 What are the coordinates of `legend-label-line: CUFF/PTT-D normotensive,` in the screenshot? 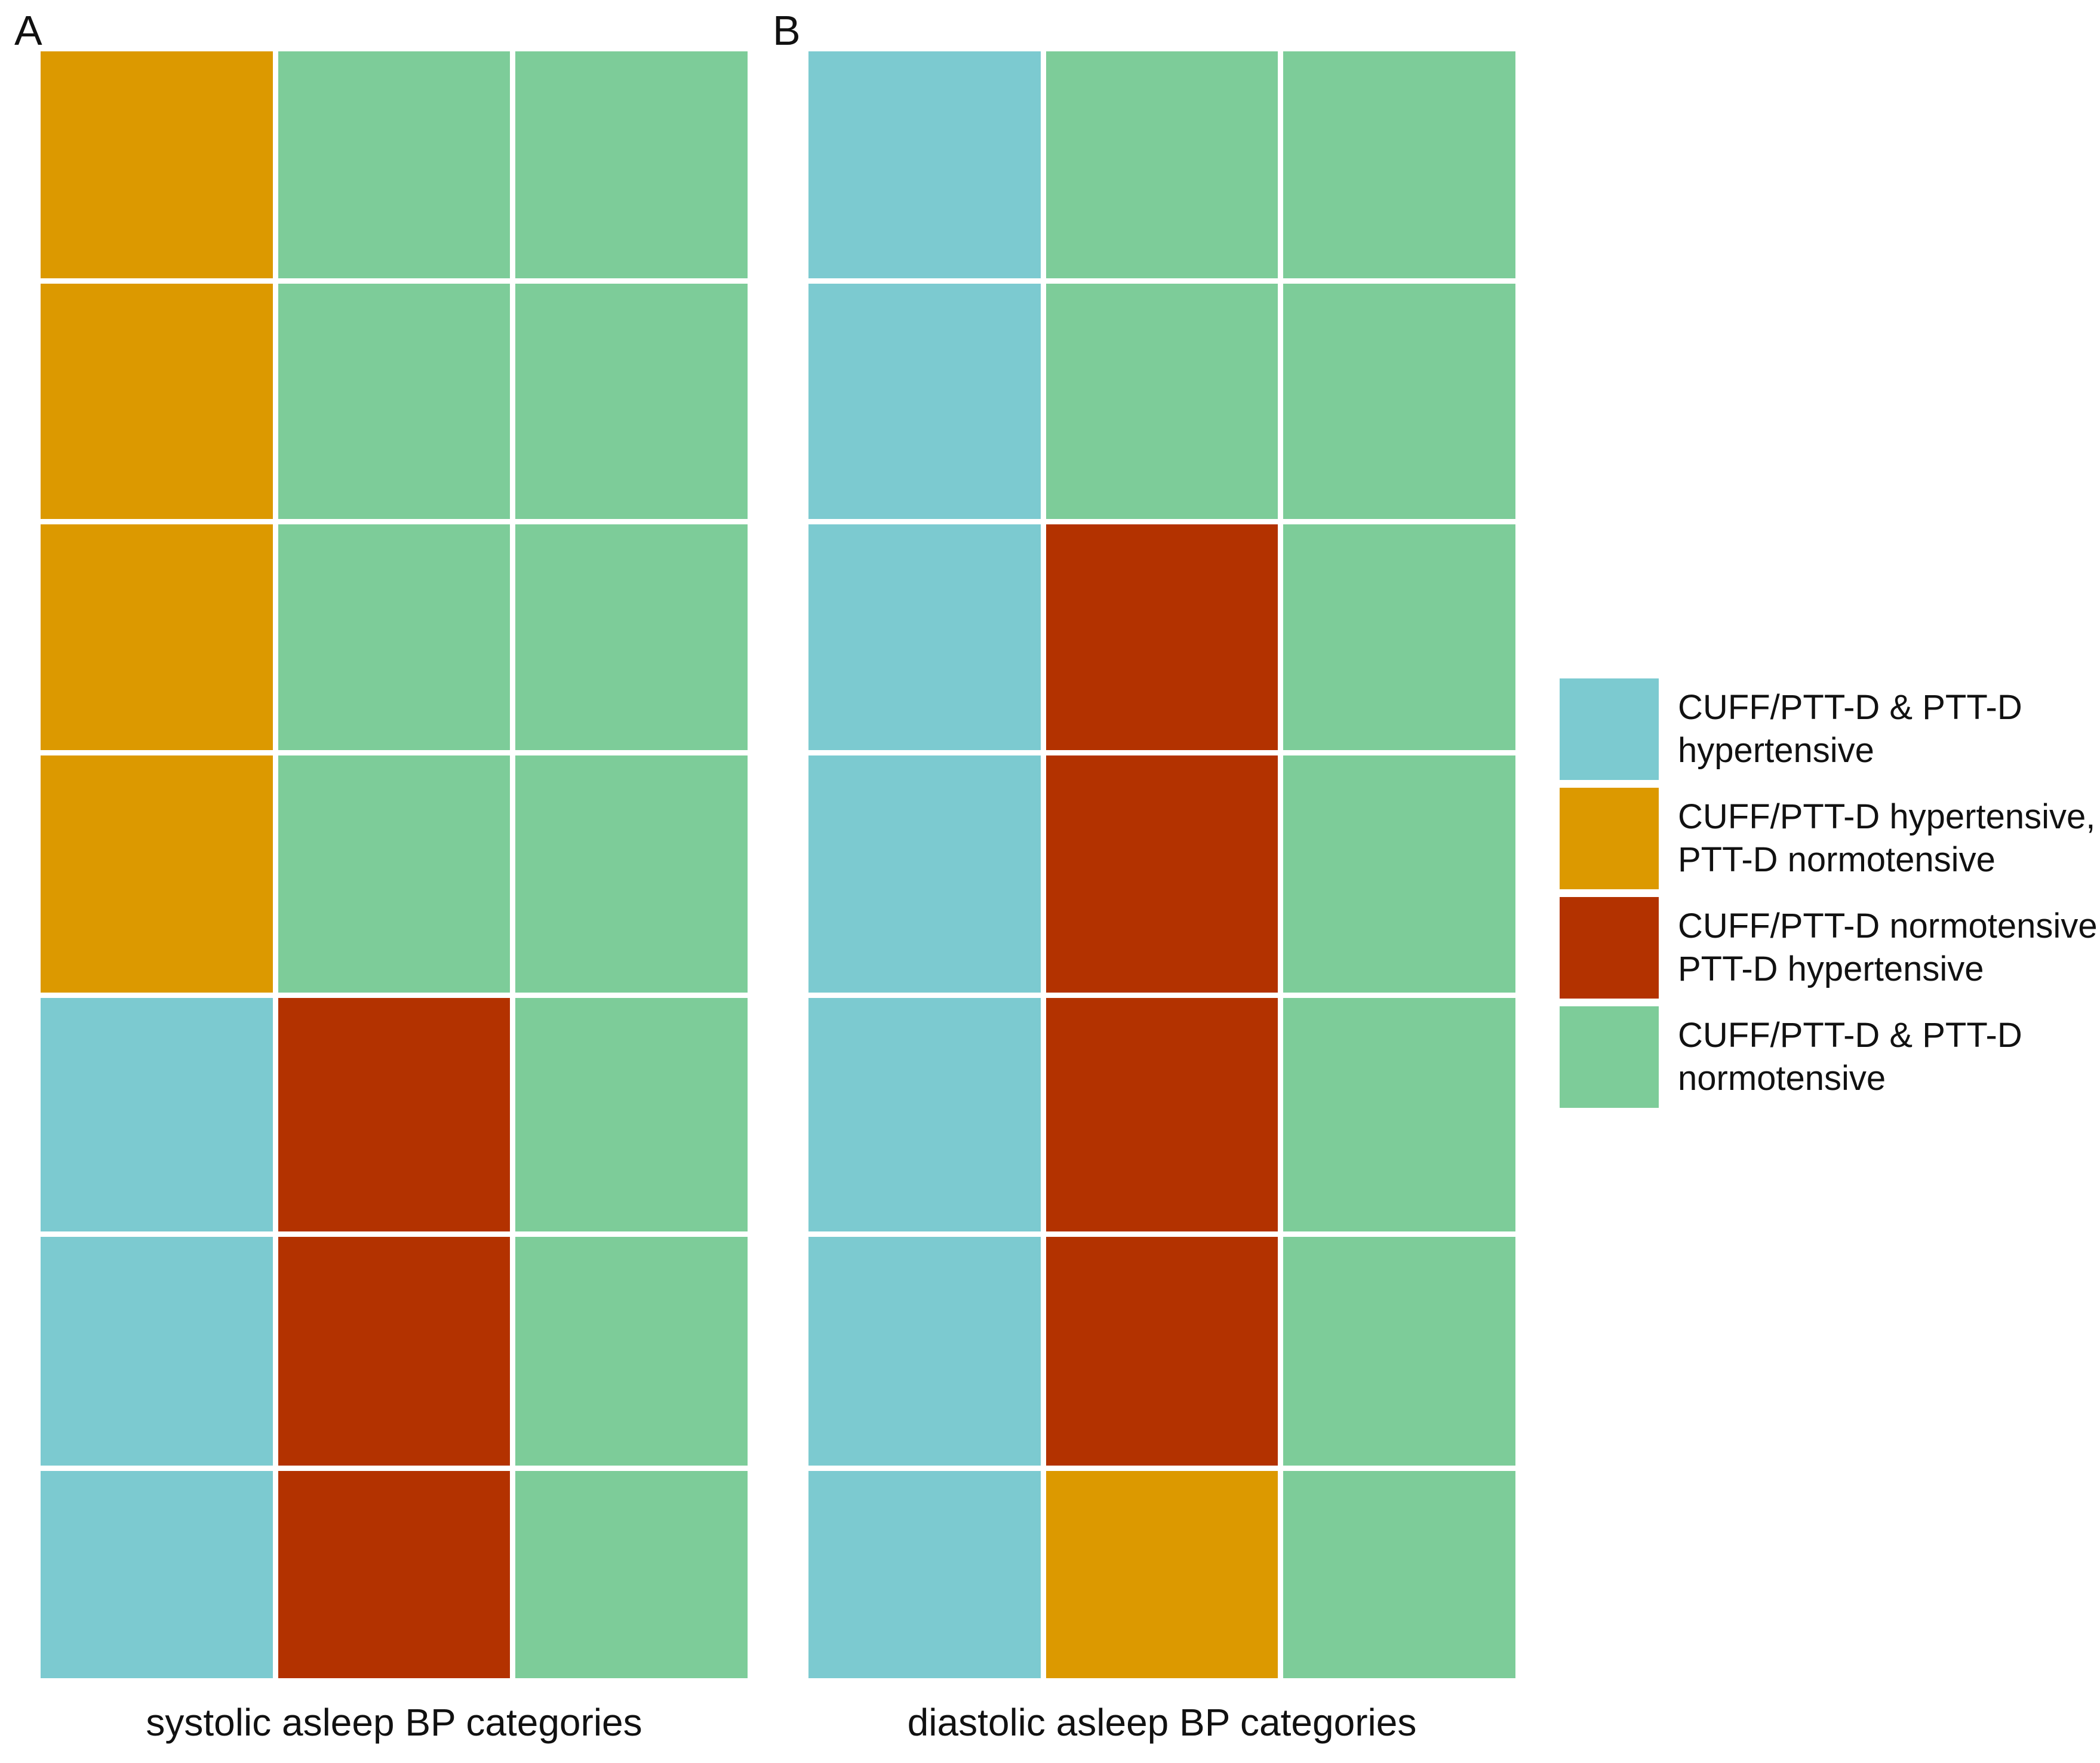 It's located at (1889, 926).